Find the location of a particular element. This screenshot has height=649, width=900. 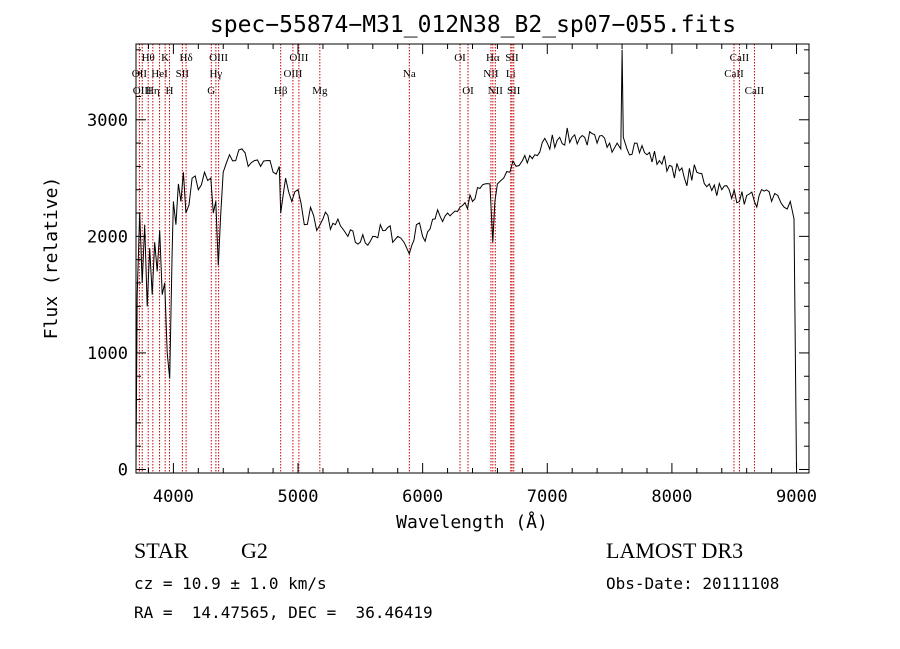

spectral-subclass: G2 is located at coordinates (254, 550).